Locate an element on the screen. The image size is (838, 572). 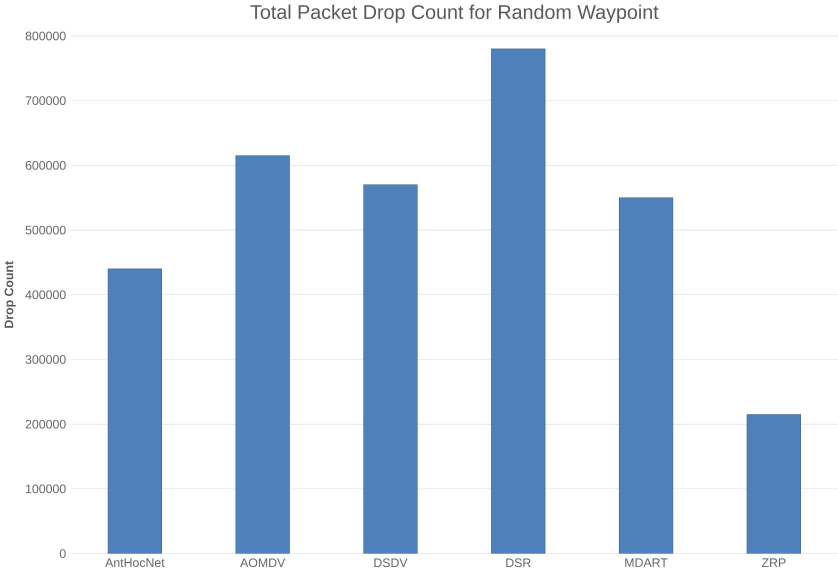
chart-title: Total Packet Drop Count for Random Waypoint is located at coordinates (454, 14).